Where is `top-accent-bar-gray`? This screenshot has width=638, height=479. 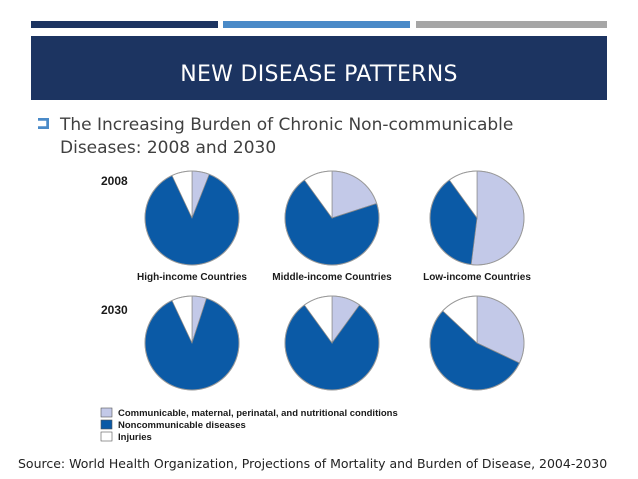
top-accent-bar-gray is located at coordinates (511, 24).